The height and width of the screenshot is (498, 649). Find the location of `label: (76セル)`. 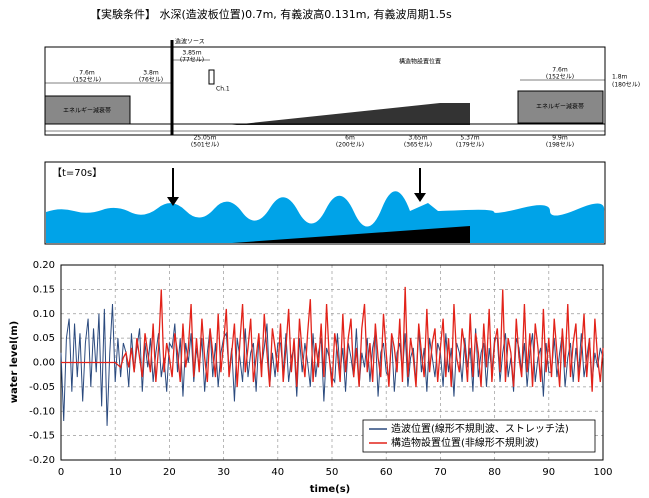

label: (76セル) is located at coordinates (151, 80).